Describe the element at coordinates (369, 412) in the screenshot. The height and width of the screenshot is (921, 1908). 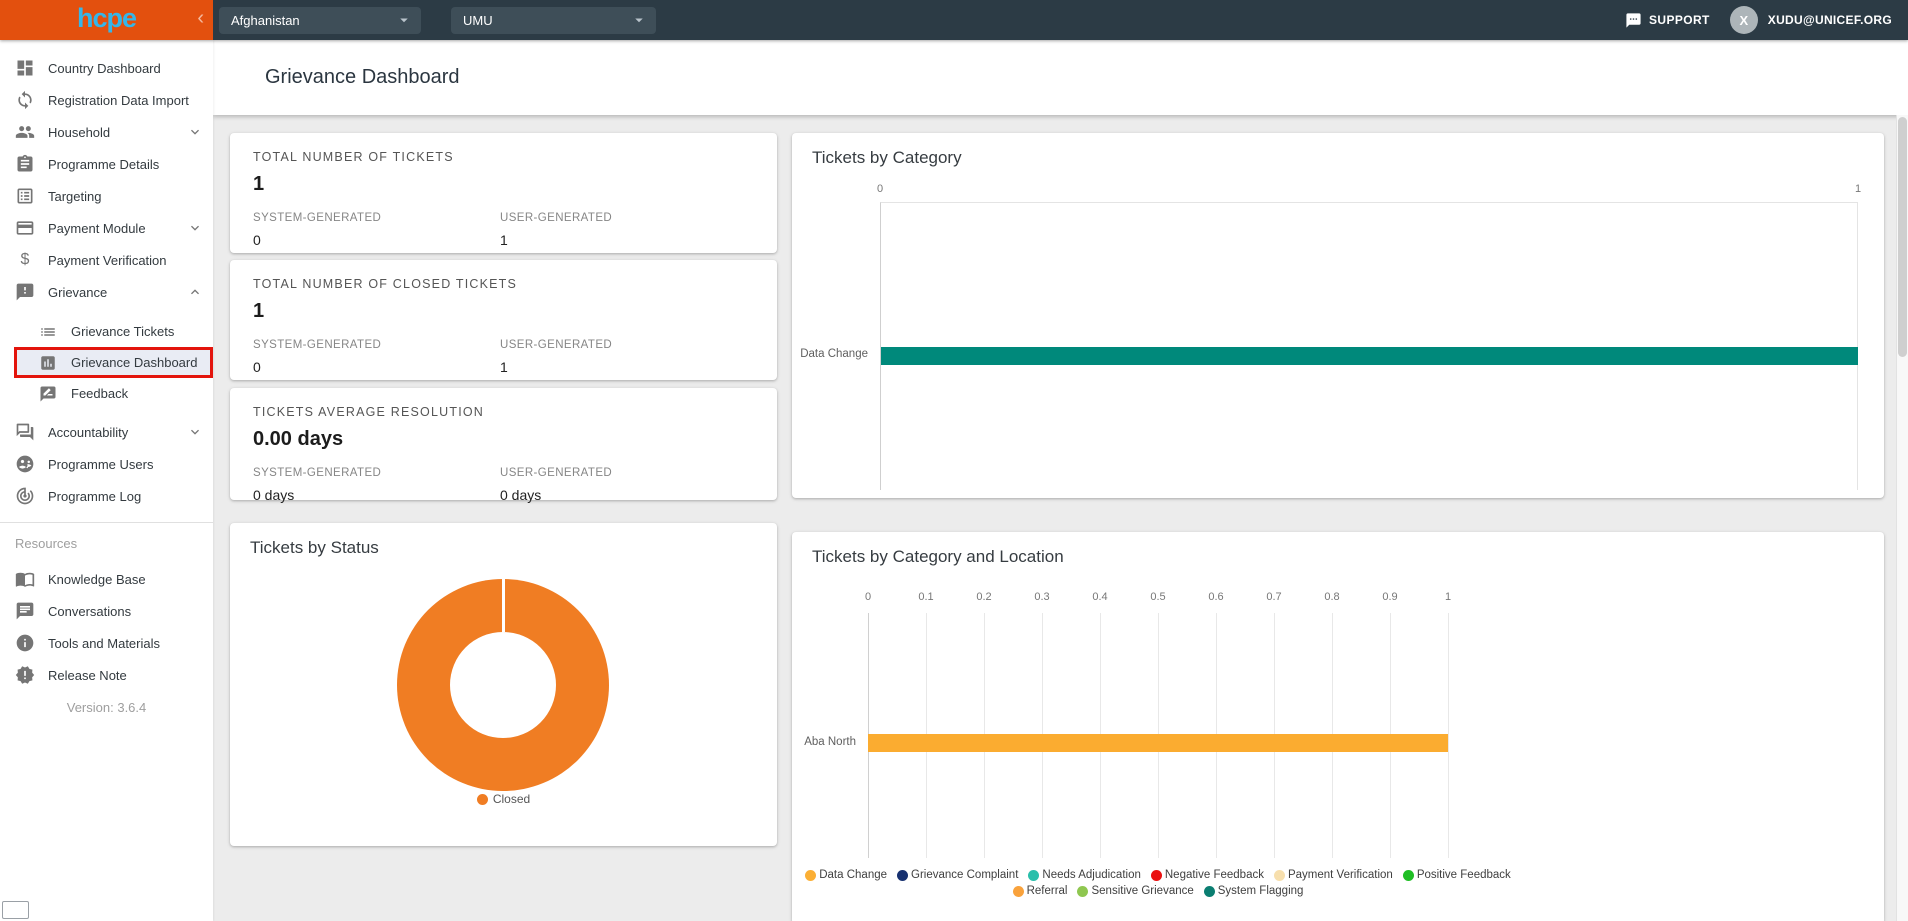
I see `stat-card-label: TICKETS AVERAGE RESOLUTION` at that location.